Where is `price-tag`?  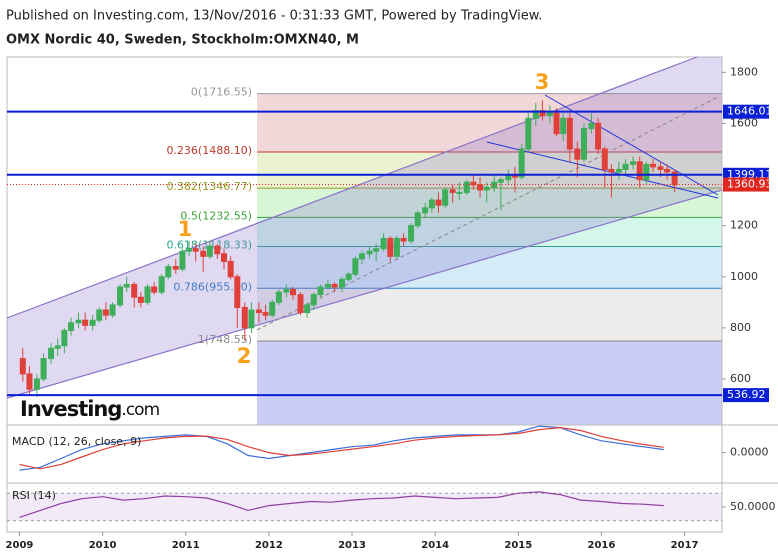 price-tag is located at coordinates (746, 395).